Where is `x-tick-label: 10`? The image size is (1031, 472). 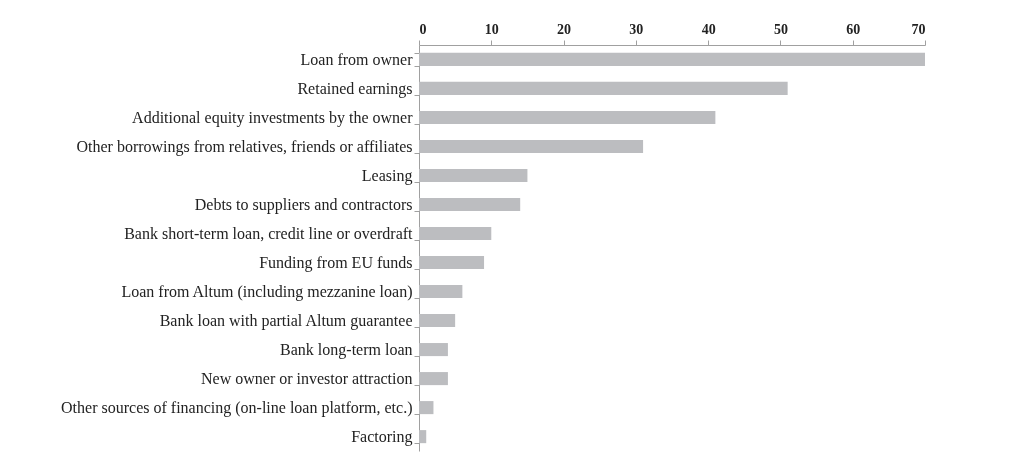 x-tick-label: 10 is located at coordinates (491, 29).